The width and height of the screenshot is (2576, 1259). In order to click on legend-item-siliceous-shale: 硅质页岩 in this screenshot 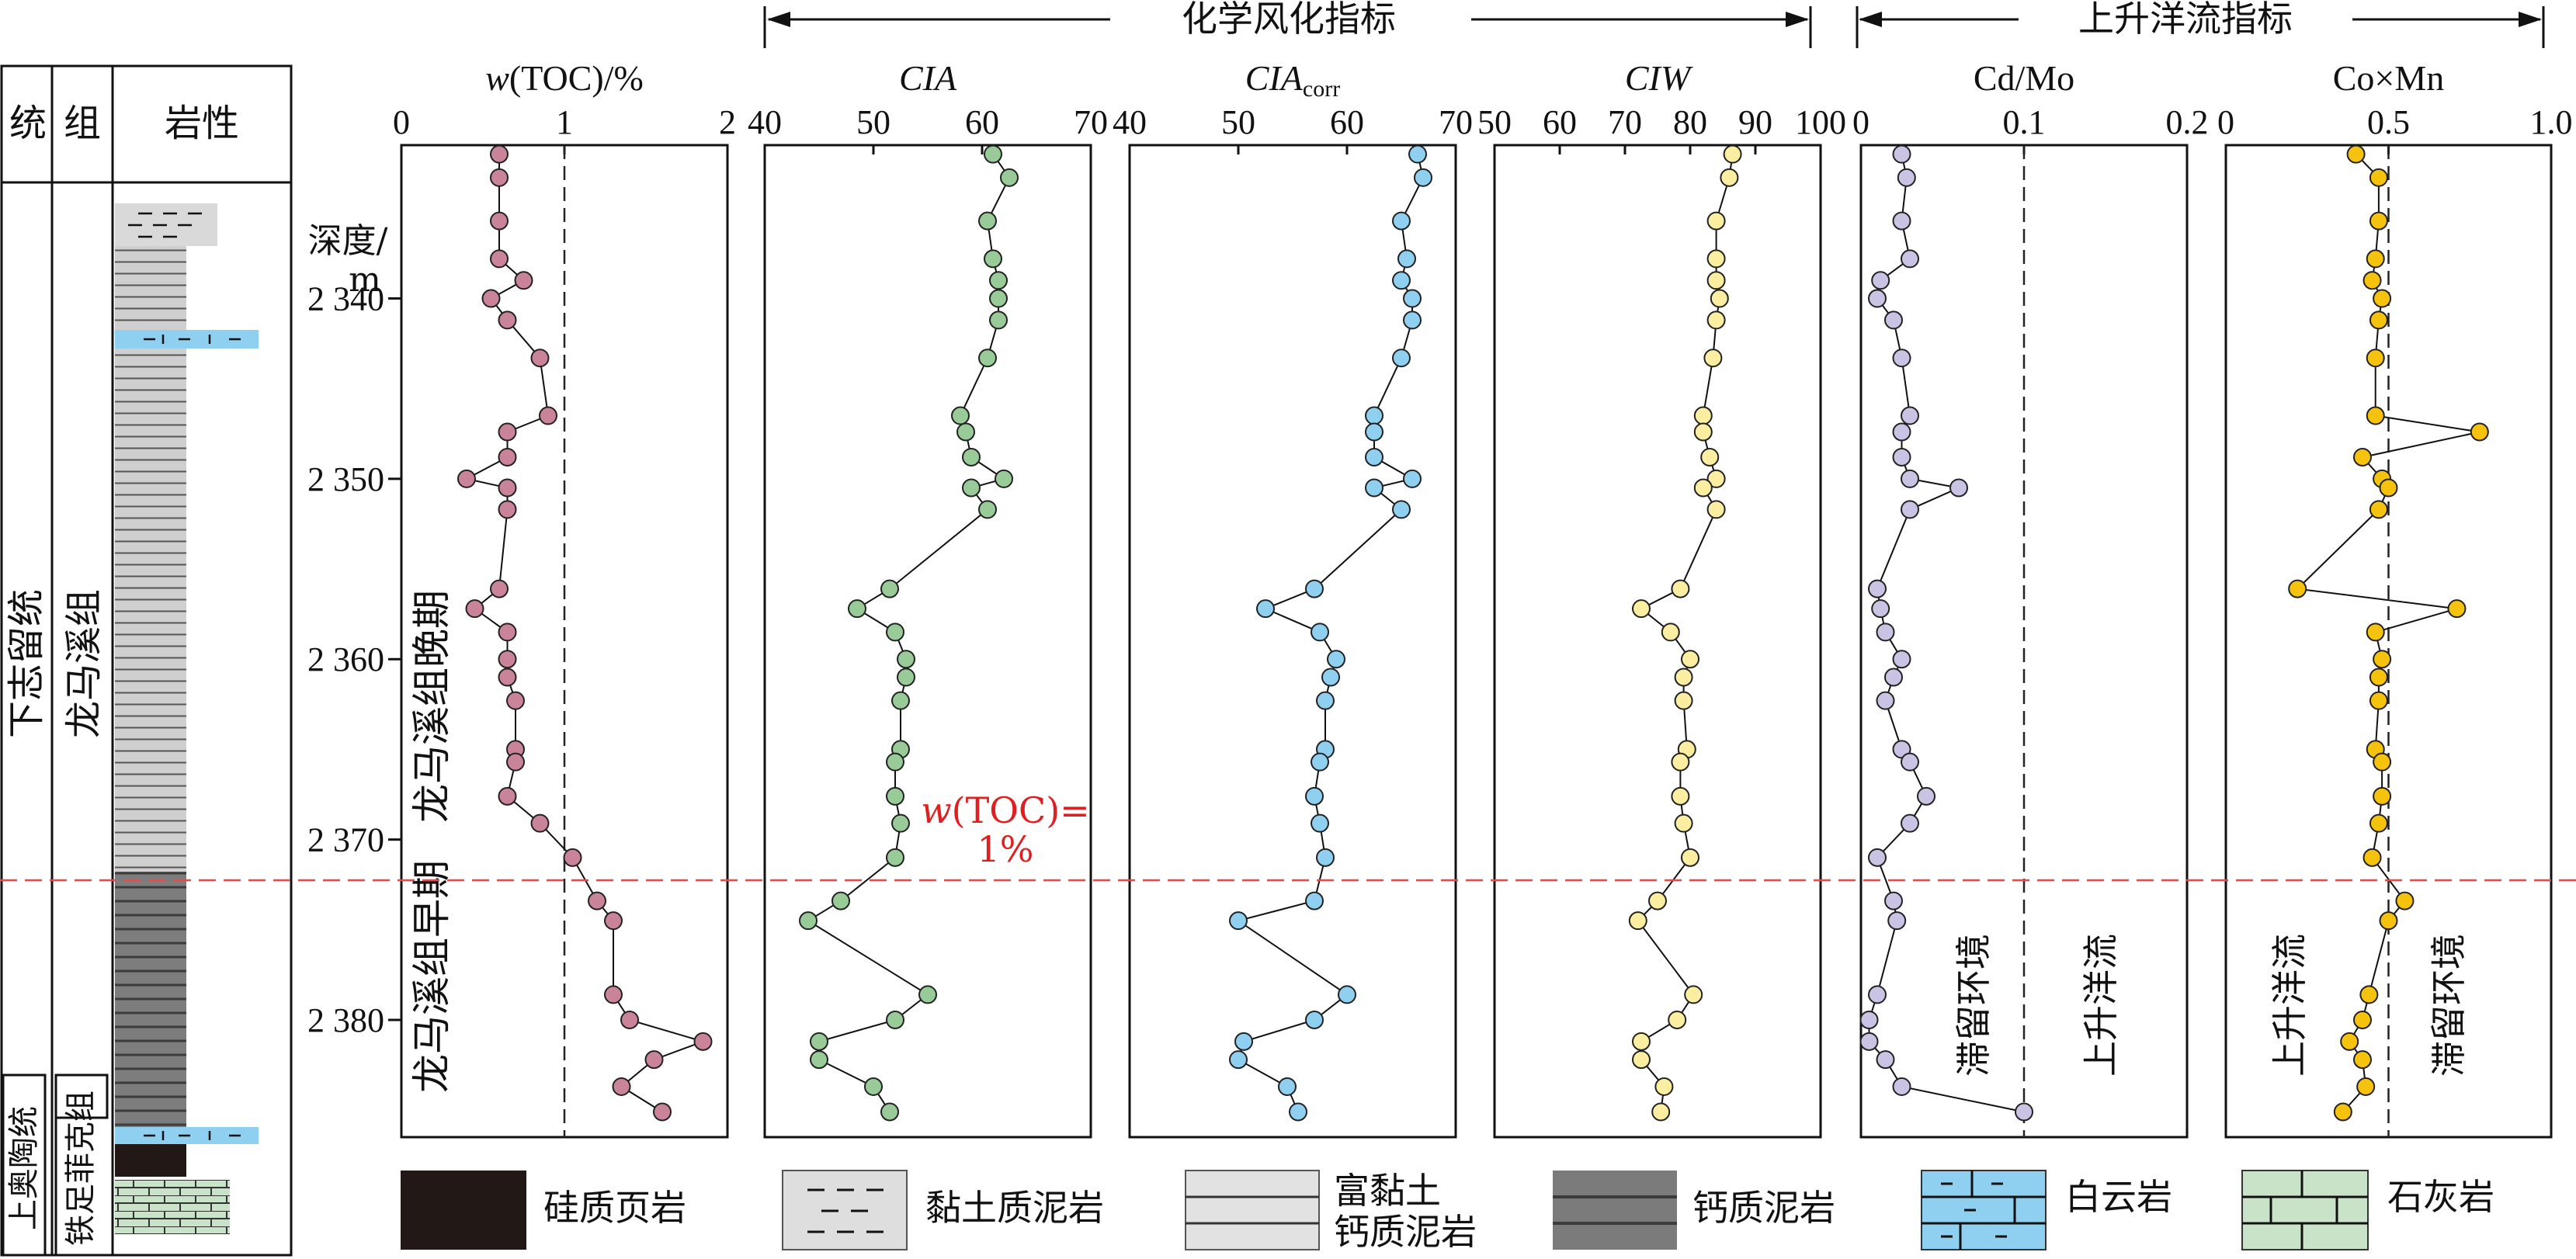, I will do `click(543, 1210)`.